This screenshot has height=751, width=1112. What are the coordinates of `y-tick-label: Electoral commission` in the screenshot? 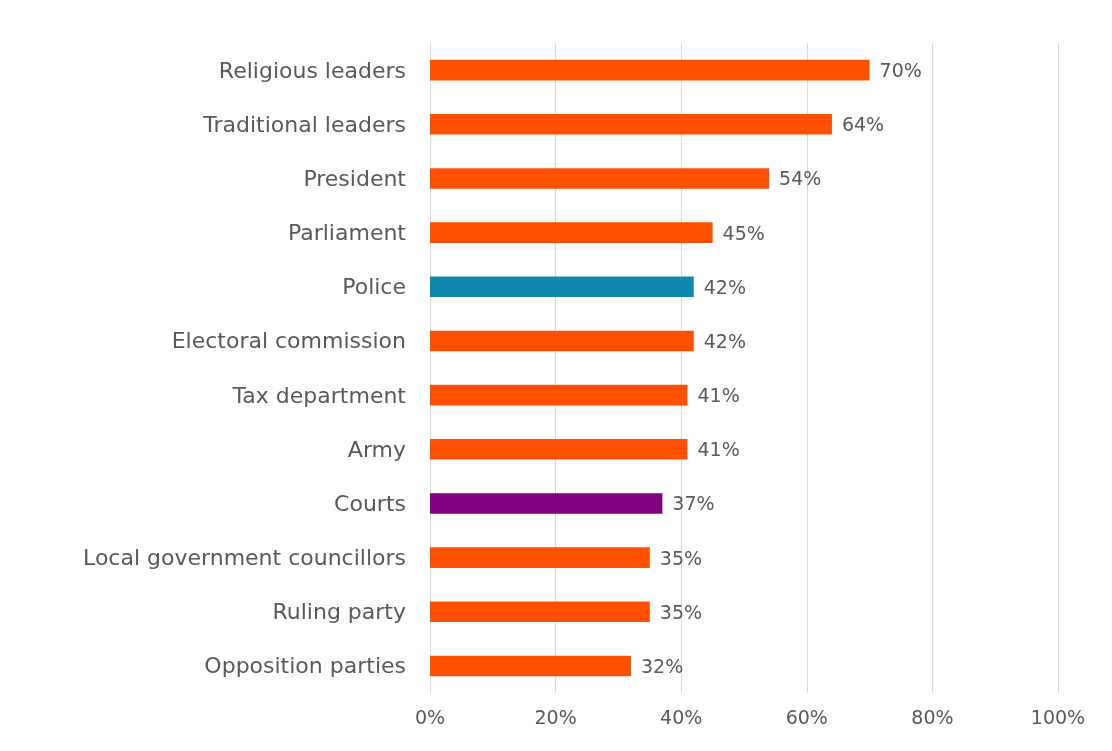 It's located at (288, 341).